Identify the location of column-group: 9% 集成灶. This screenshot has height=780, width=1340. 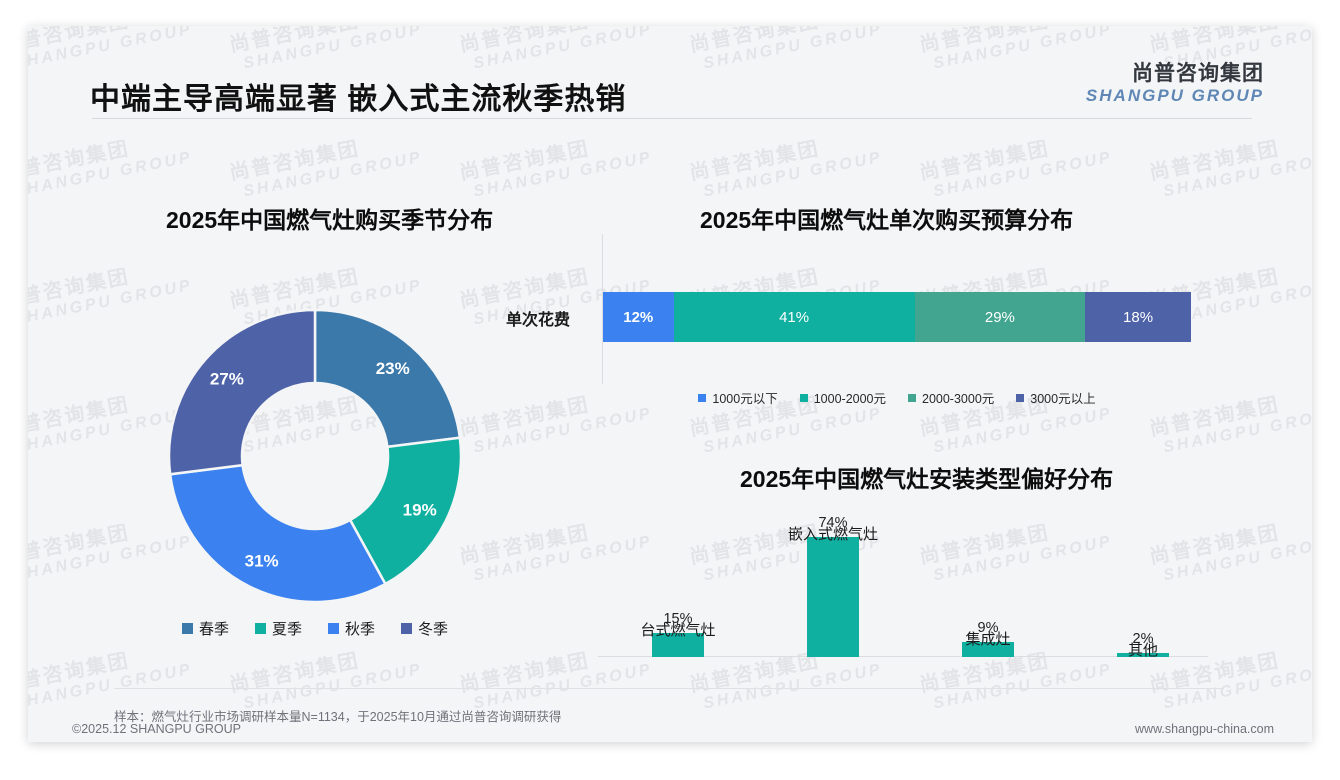
(988, 638).